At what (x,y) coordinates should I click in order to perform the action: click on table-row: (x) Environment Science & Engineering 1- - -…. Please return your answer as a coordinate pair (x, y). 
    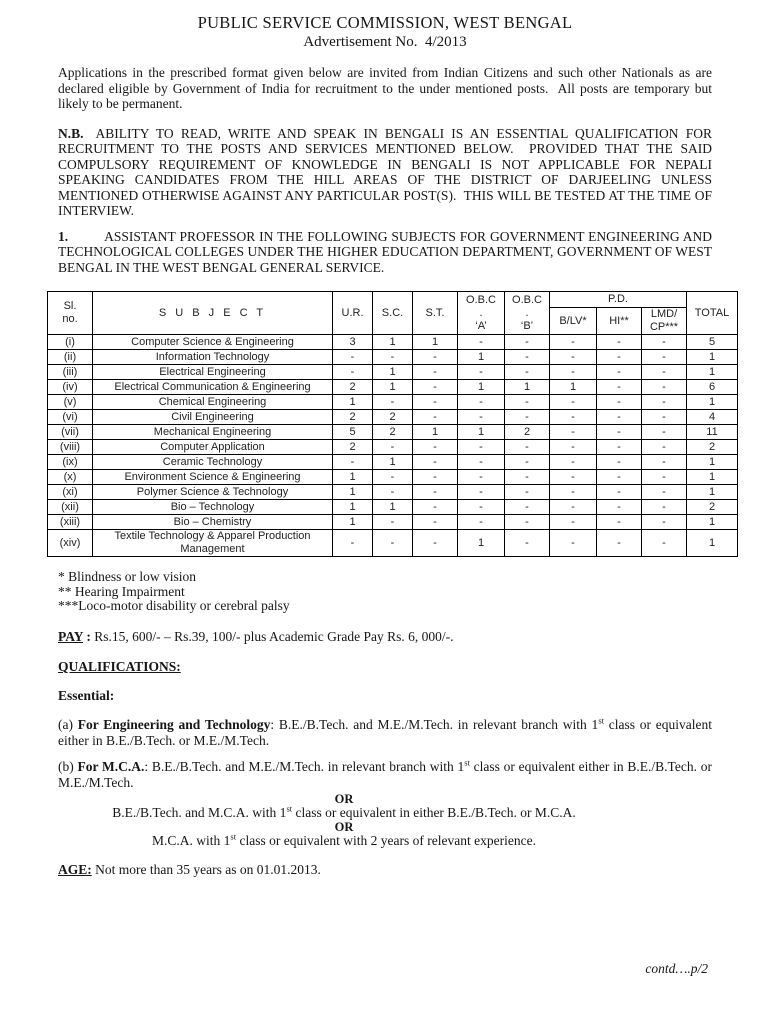
    Looking at the image, I should click on (392, 477).